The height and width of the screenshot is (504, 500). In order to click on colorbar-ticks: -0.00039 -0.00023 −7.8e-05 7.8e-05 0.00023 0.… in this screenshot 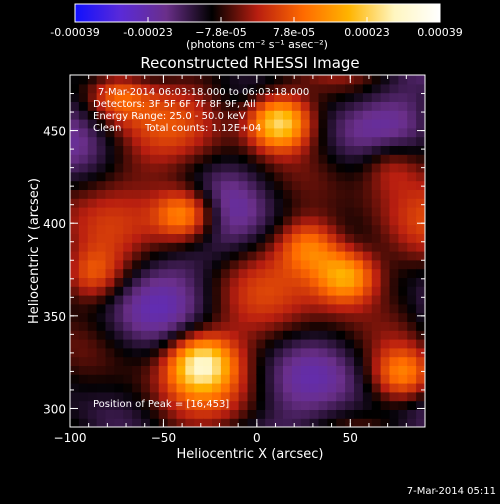, I will do `click(256, 28)`.